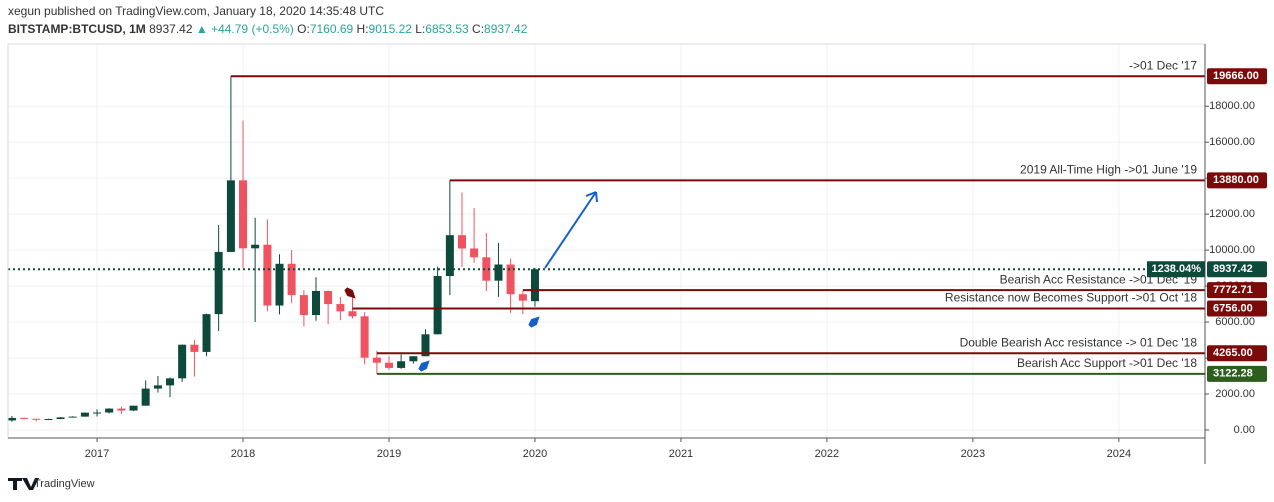 The height and width of the screenshot is (502, 1274). Describe the element at coordinates (1233, 374) in the screenshot. I see `level-tag-label: 3122.28` at that location.